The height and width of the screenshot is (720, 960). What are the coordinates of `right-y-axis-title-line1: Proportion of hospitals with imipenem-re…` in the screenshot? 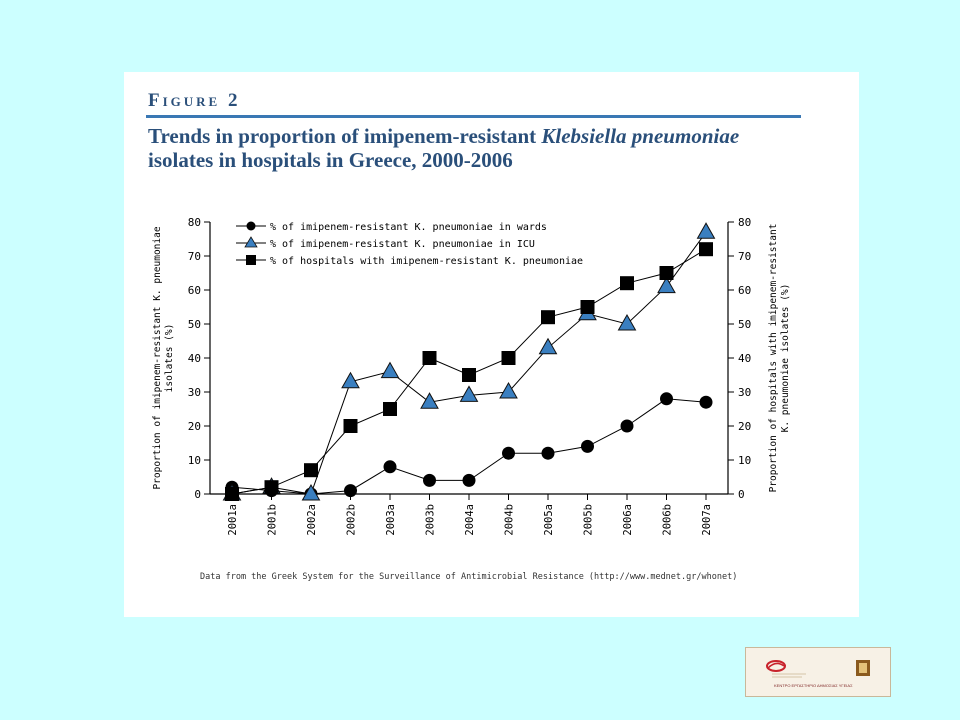 It's located at (773, 358).